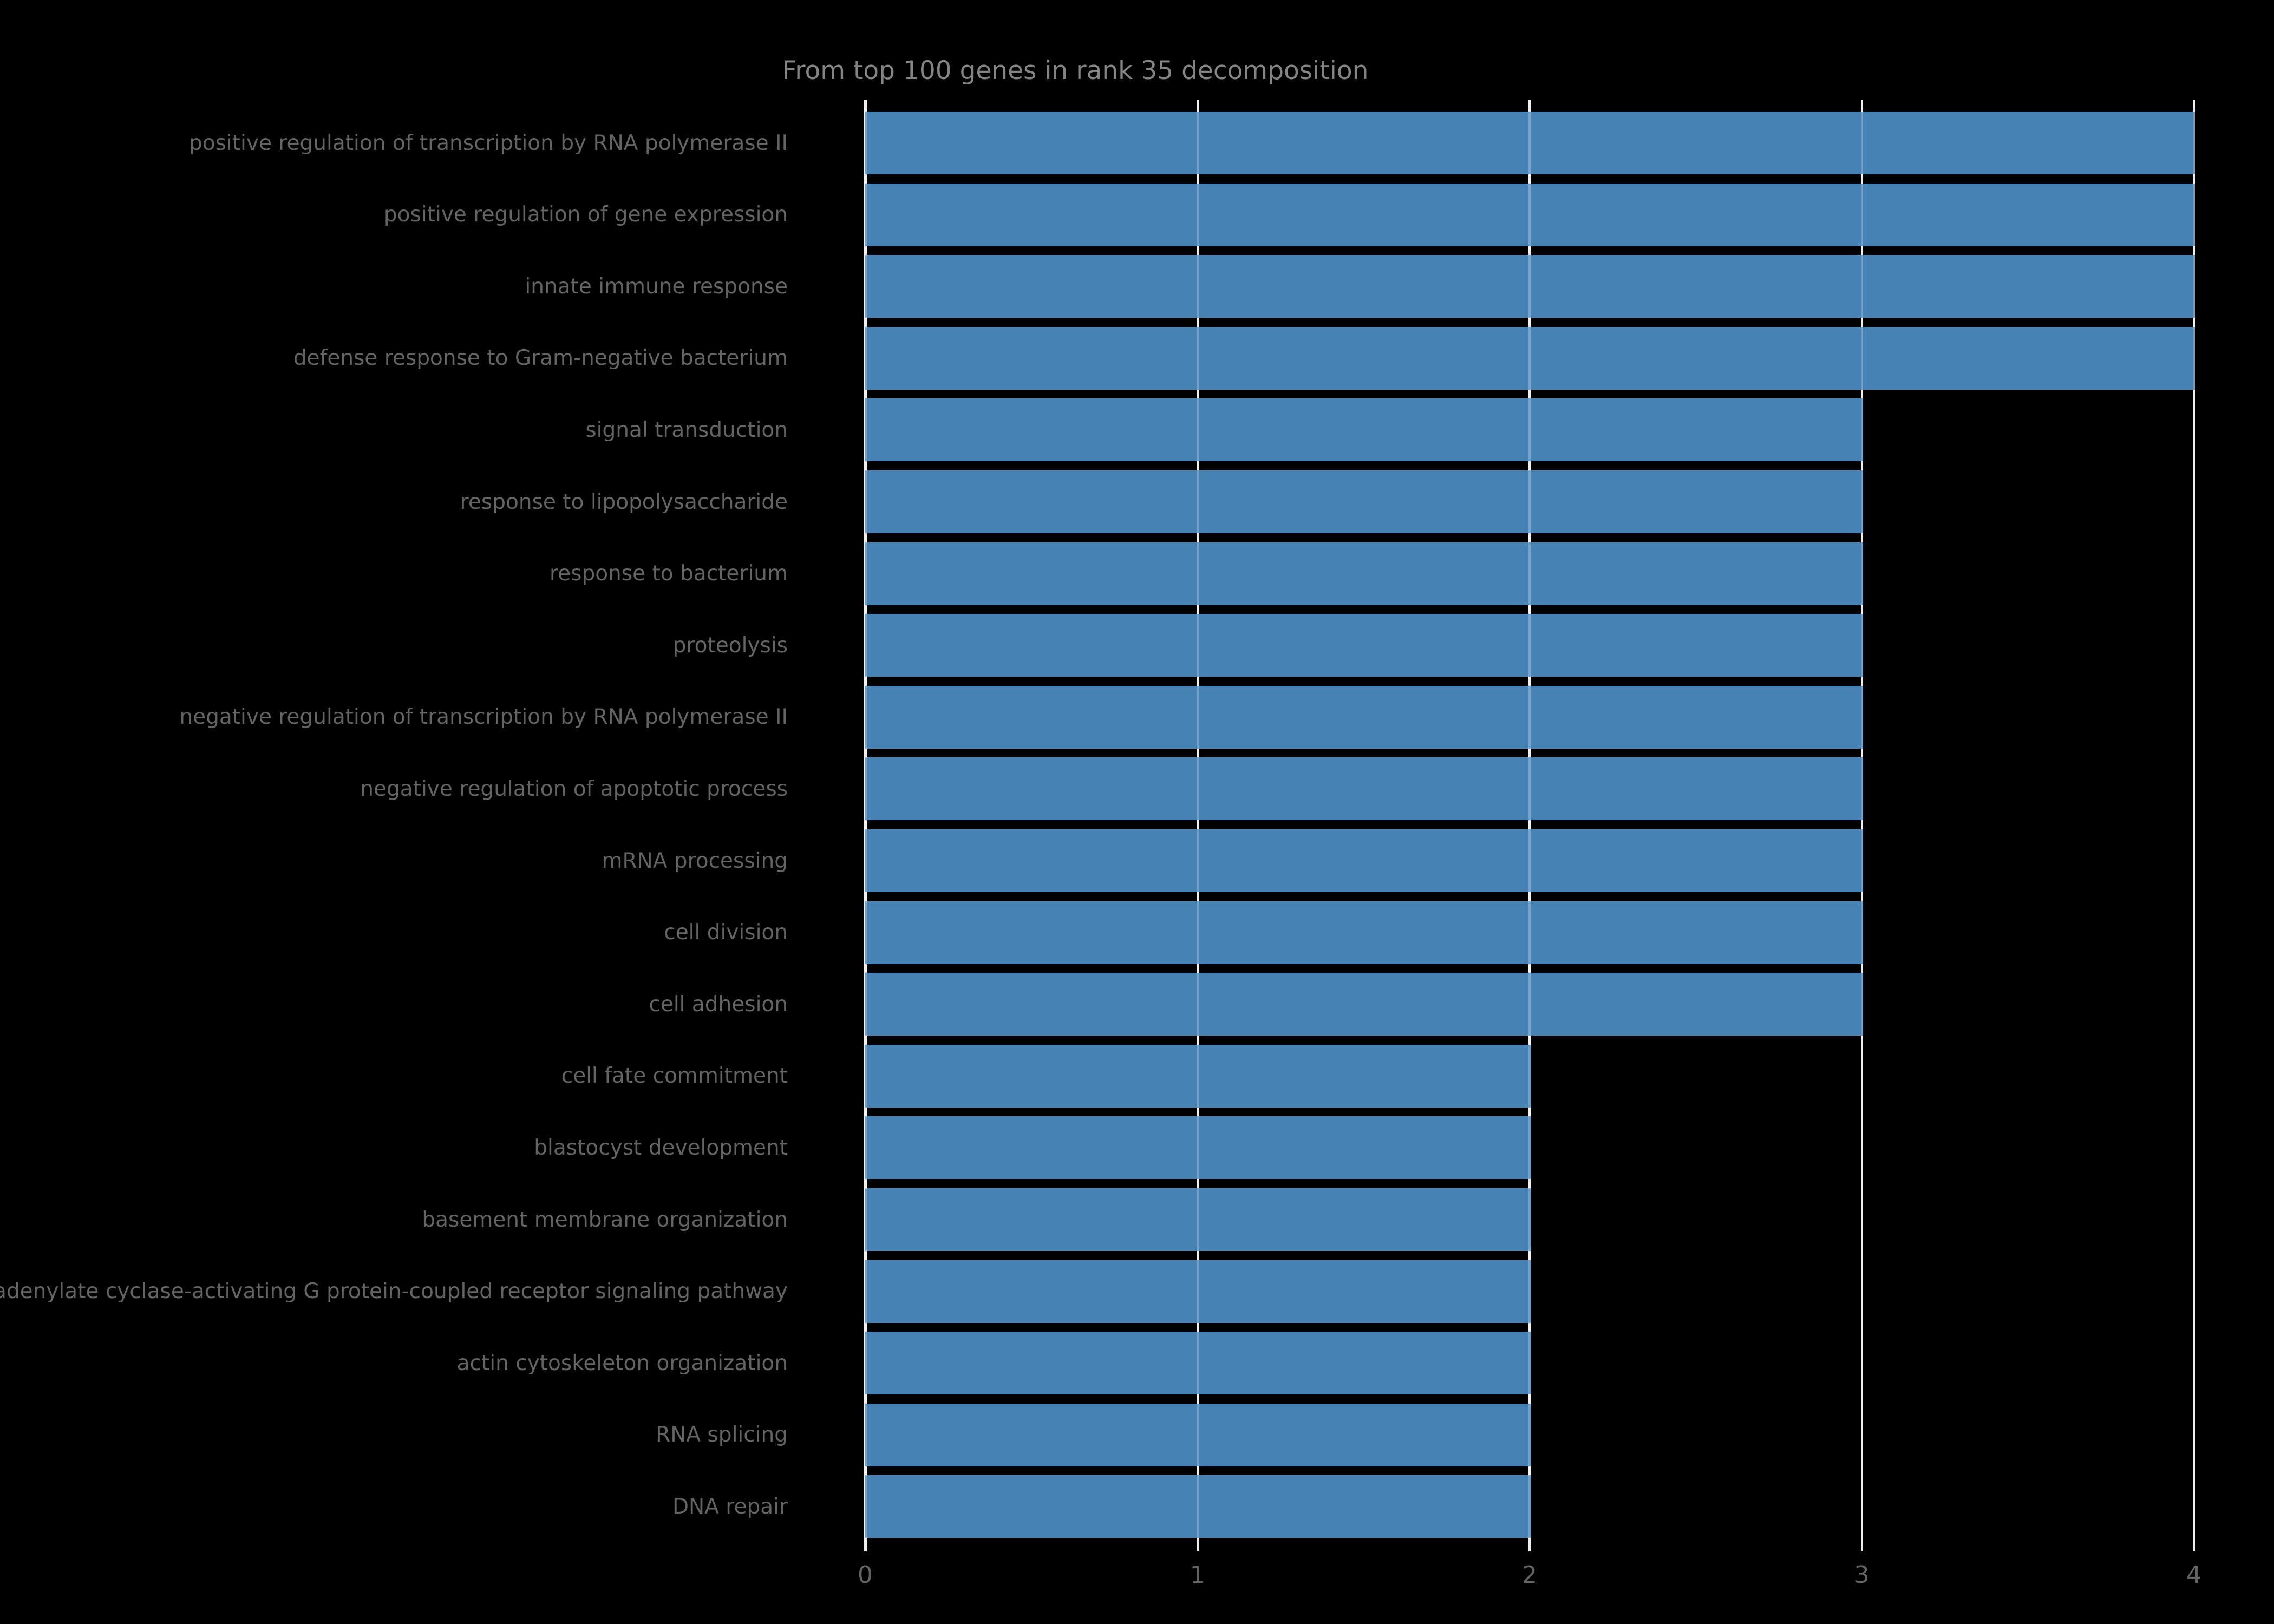 The height and width of the screenshot is (1624, 2274). Describe the element at coordinates (695, 861) in the screenshot. I see `category-label: mRNA processing` at that location.